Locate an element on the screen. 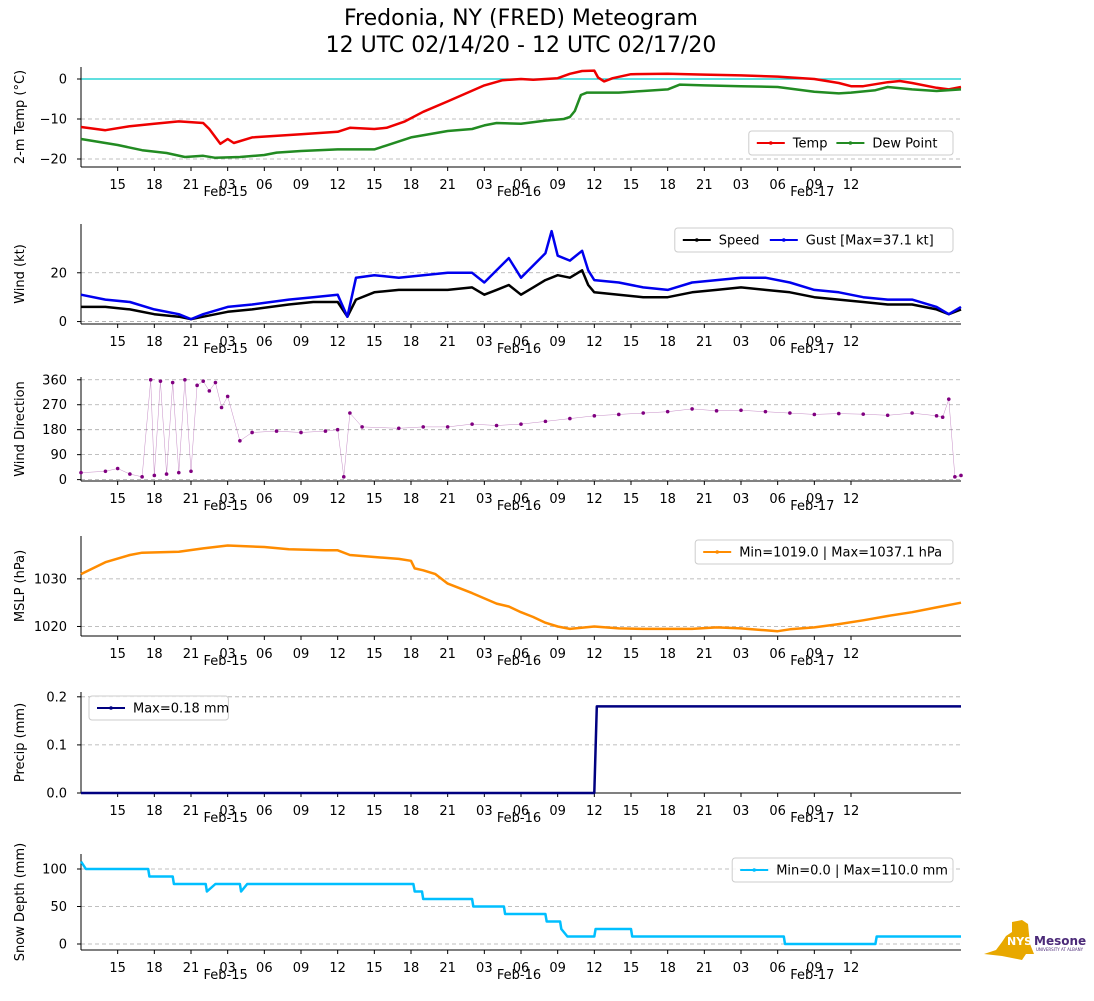  x-date-label: Feb-15 is located at coordinates (226, 506).